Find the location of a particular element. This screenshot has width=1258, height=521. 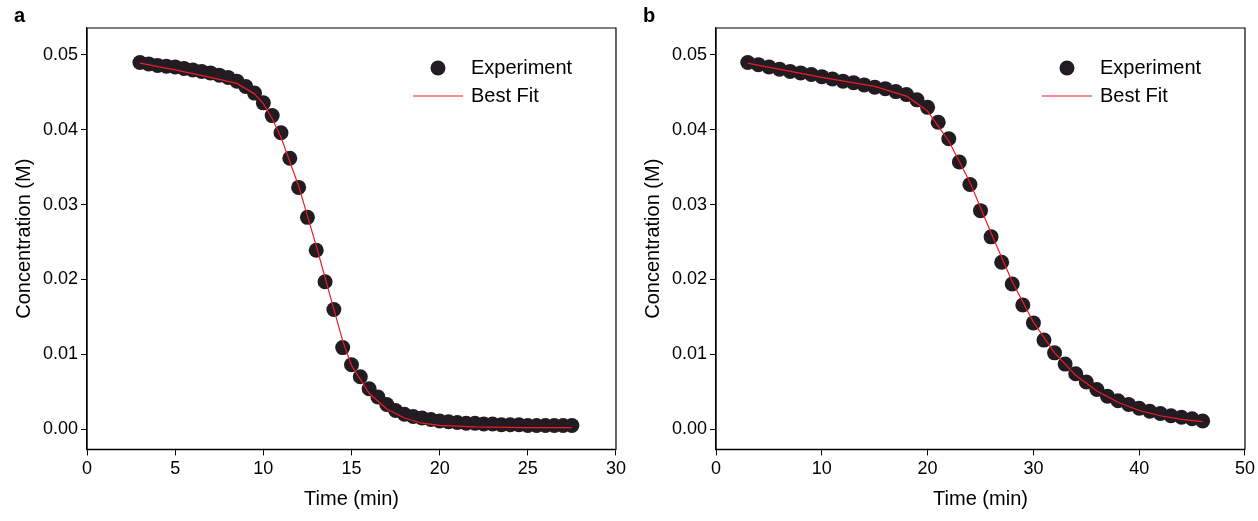

chart-title: a is located at coordinates (20, 14).